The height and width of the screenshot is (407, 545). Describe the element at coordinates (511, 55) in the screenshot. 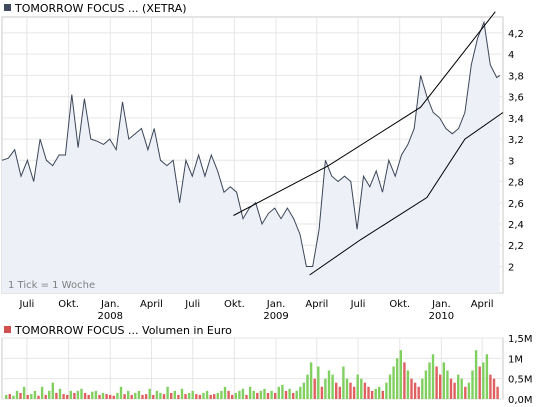

I see `price-y-tick-label: 4` at that location.